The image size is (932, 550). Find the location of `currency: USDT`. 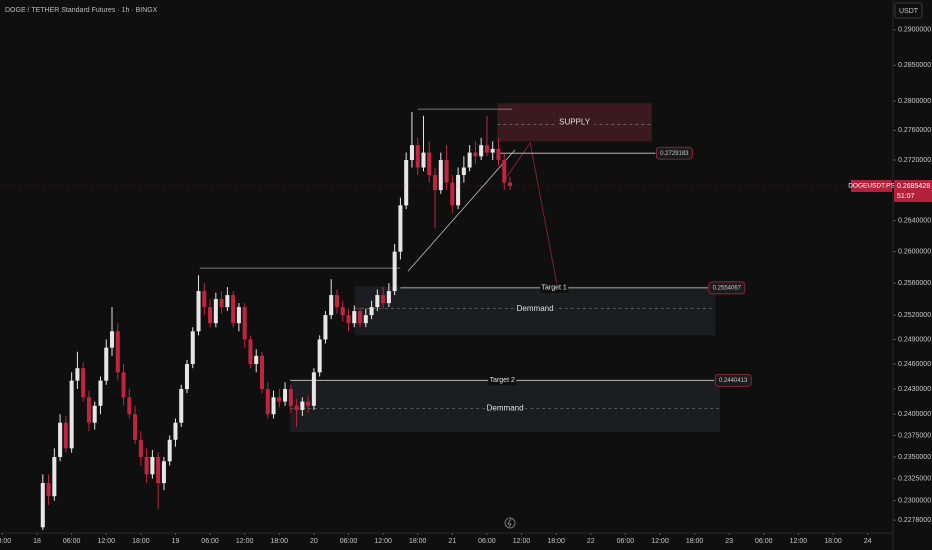

currency: USDT is located at coordinates (909, 11).